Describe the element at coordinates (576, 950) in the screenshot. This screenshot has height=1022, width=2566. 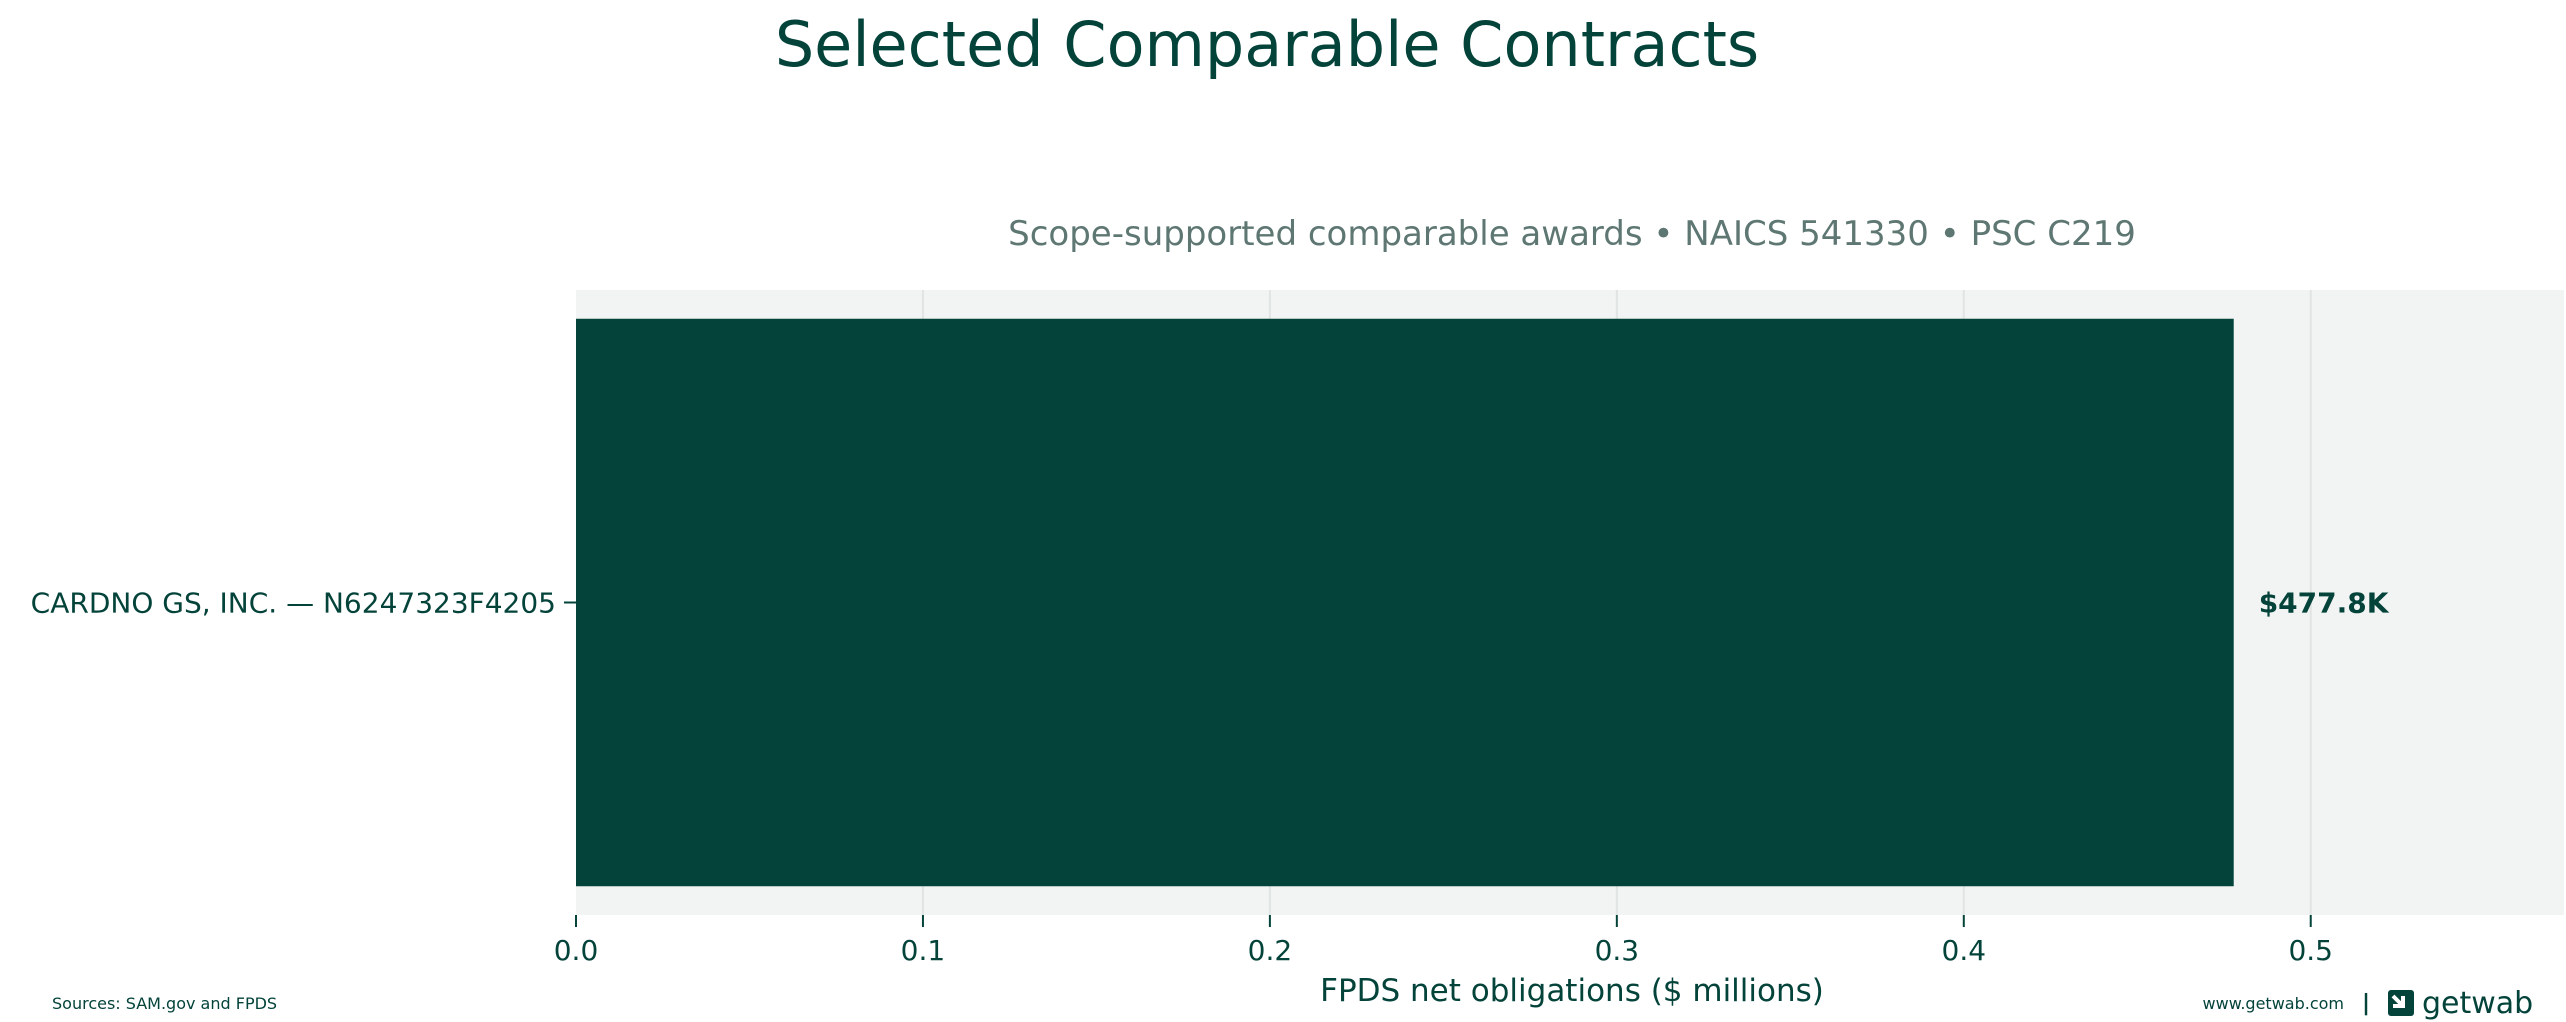
I see `x-tick-label: 0.0` at that location.